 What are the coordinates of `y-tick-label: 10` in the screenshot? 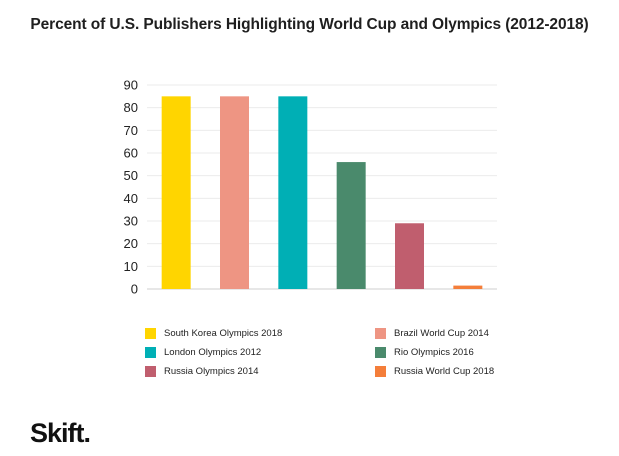 It's located at (131, 266).